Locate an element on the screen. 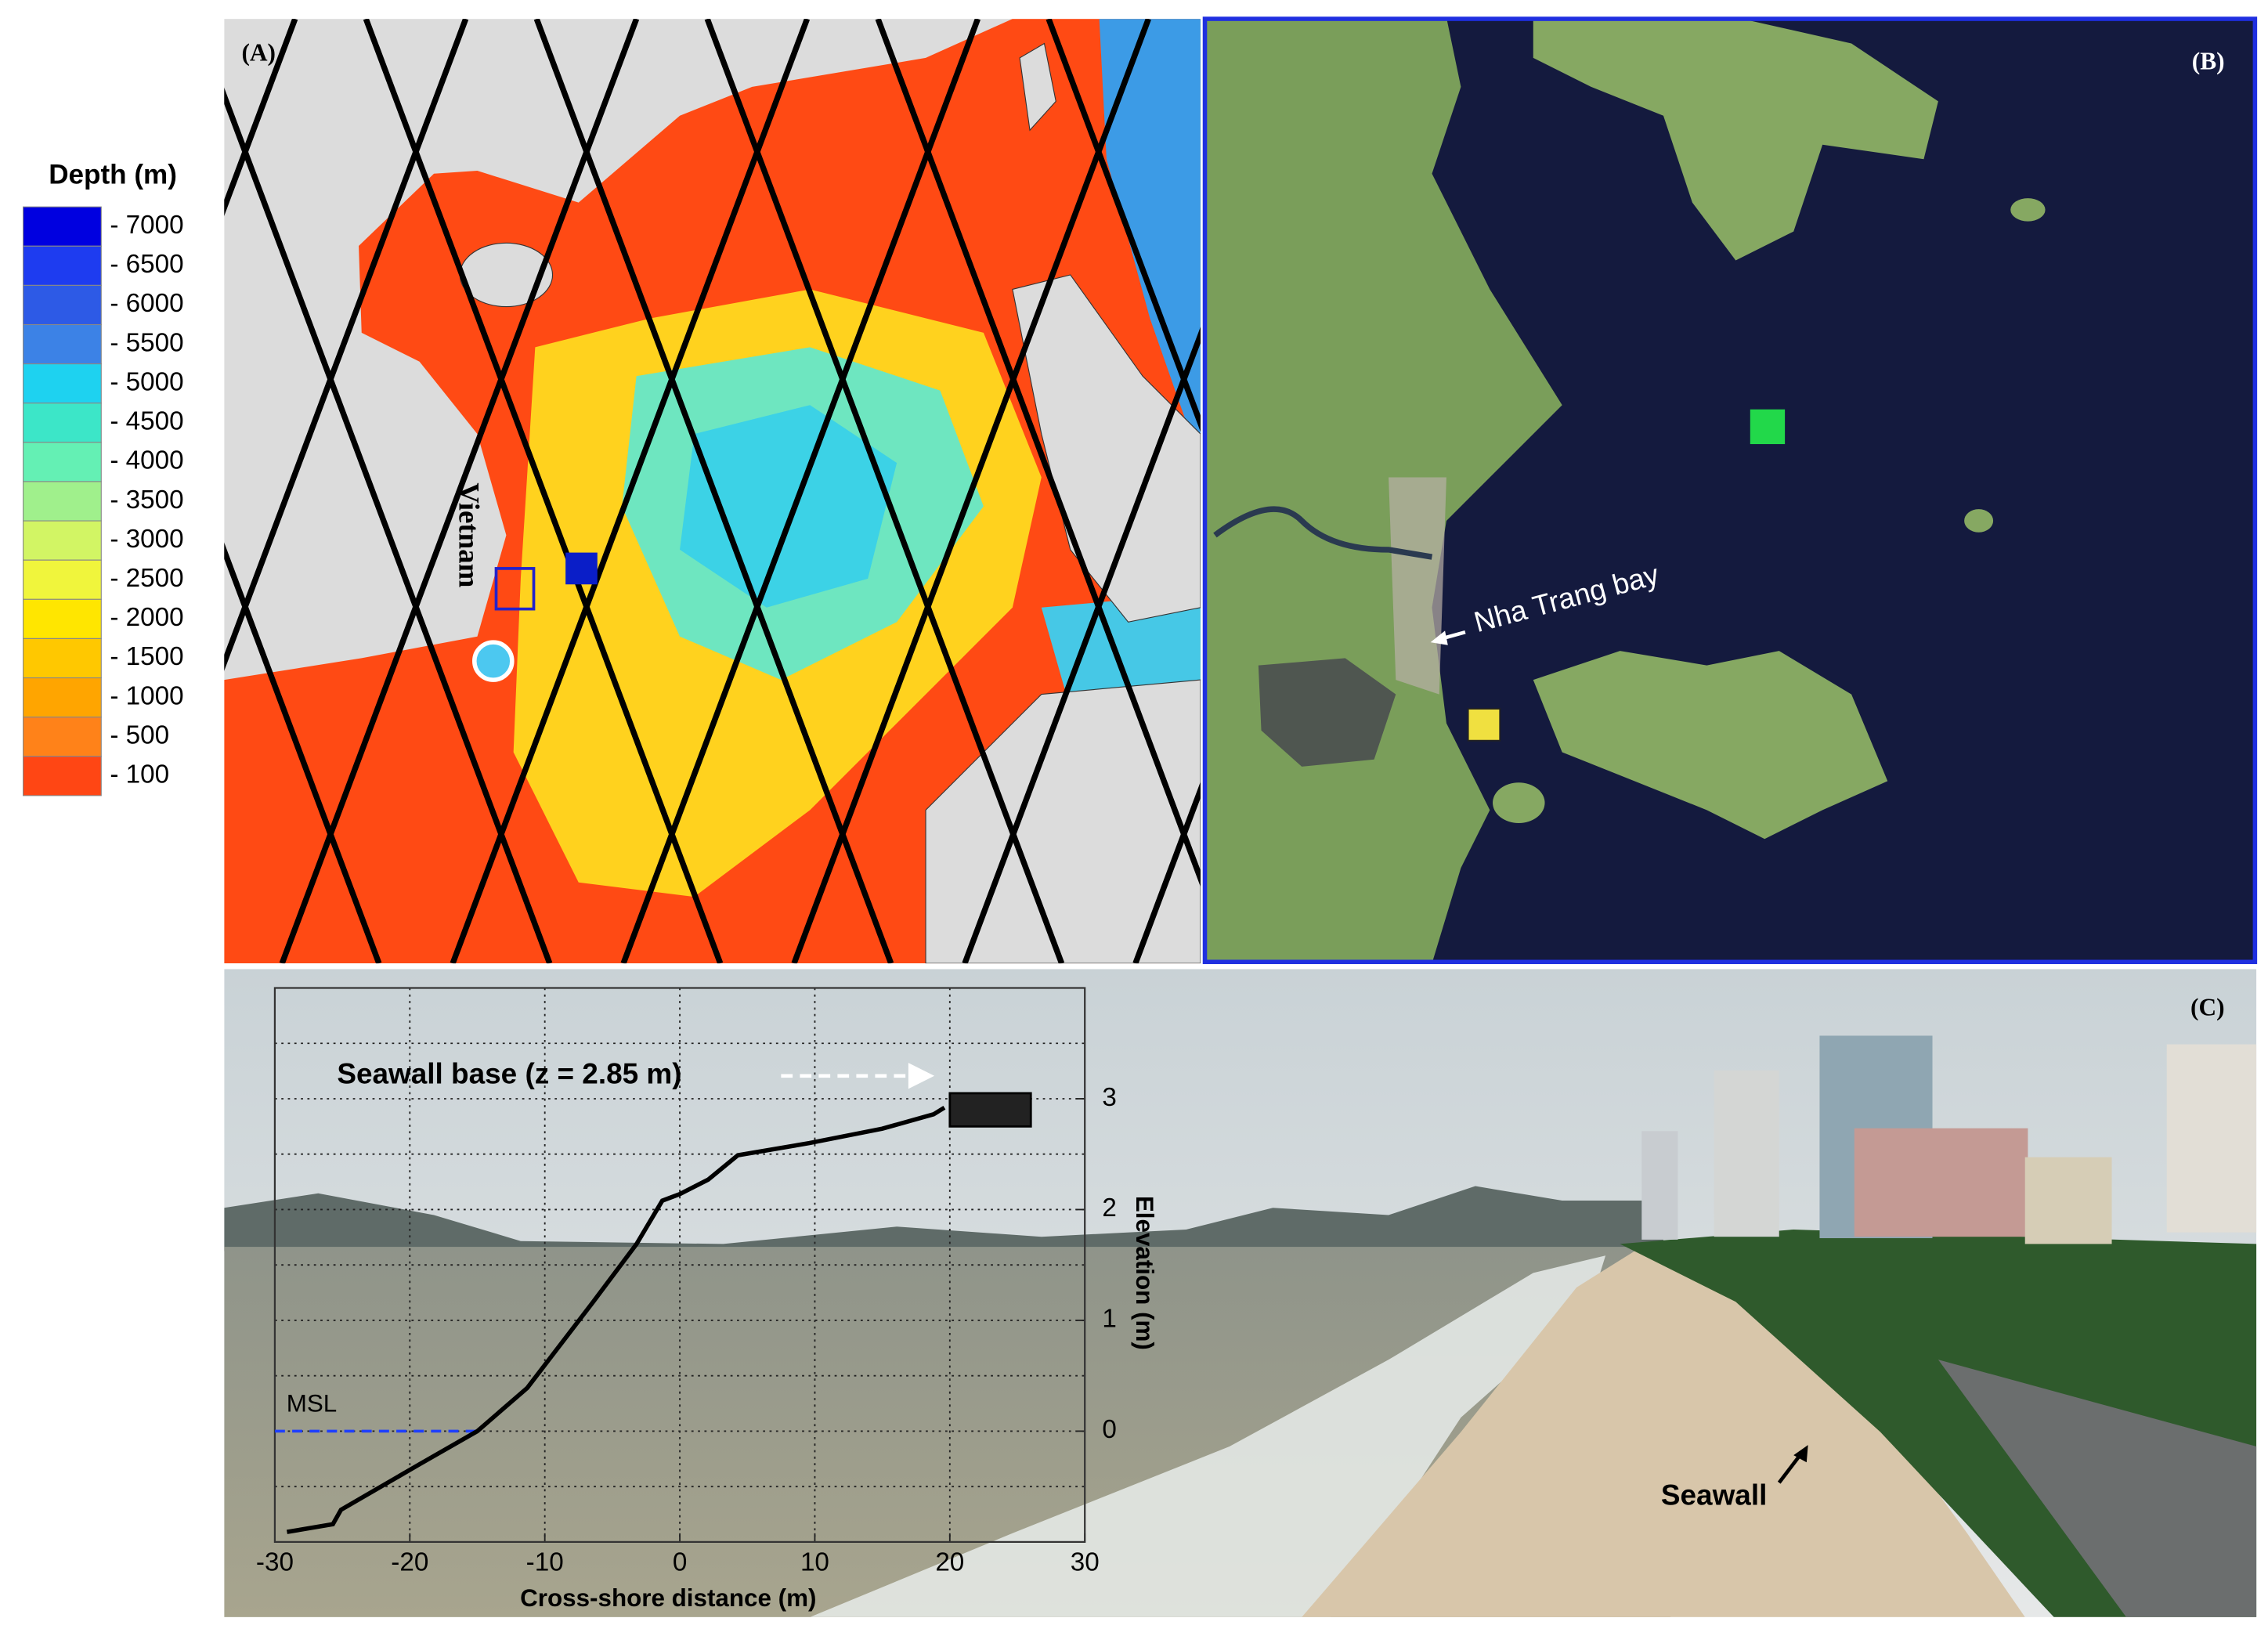 The image size is (2268, 1636). arrow-head is located at coordinates (1439, 638).